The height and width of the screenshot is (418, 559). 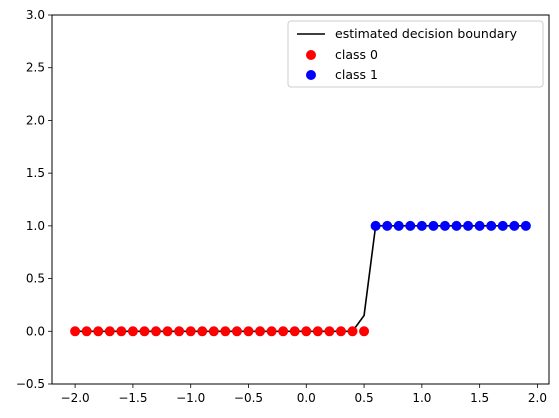 What do you see at coordinates (479, 398) in the screenshot?
I see `x-tick-label: 1.5` at bounding box center [479, 398].